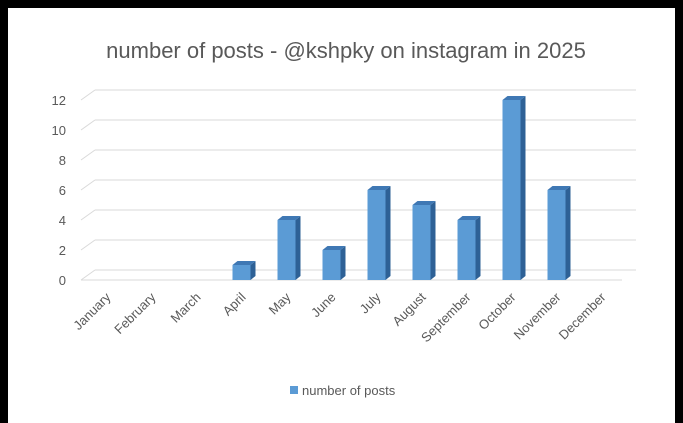  Describe the element at coordinates (62, 220) in the screenshot. I see `y-tick-label: 4` at that location.